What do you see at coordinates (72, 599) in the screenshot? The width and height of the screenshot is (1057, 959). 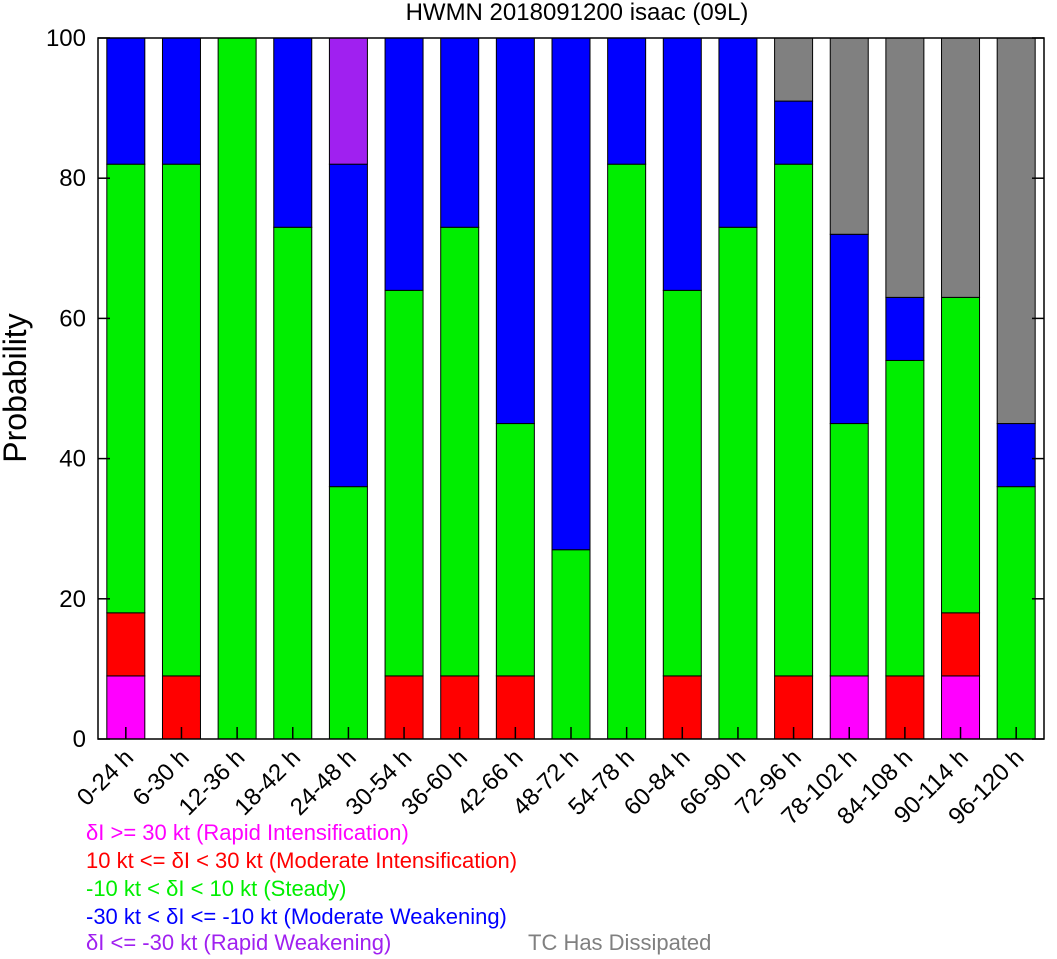 I see `y-tick-label: 20` at bounding box center [72, 599].